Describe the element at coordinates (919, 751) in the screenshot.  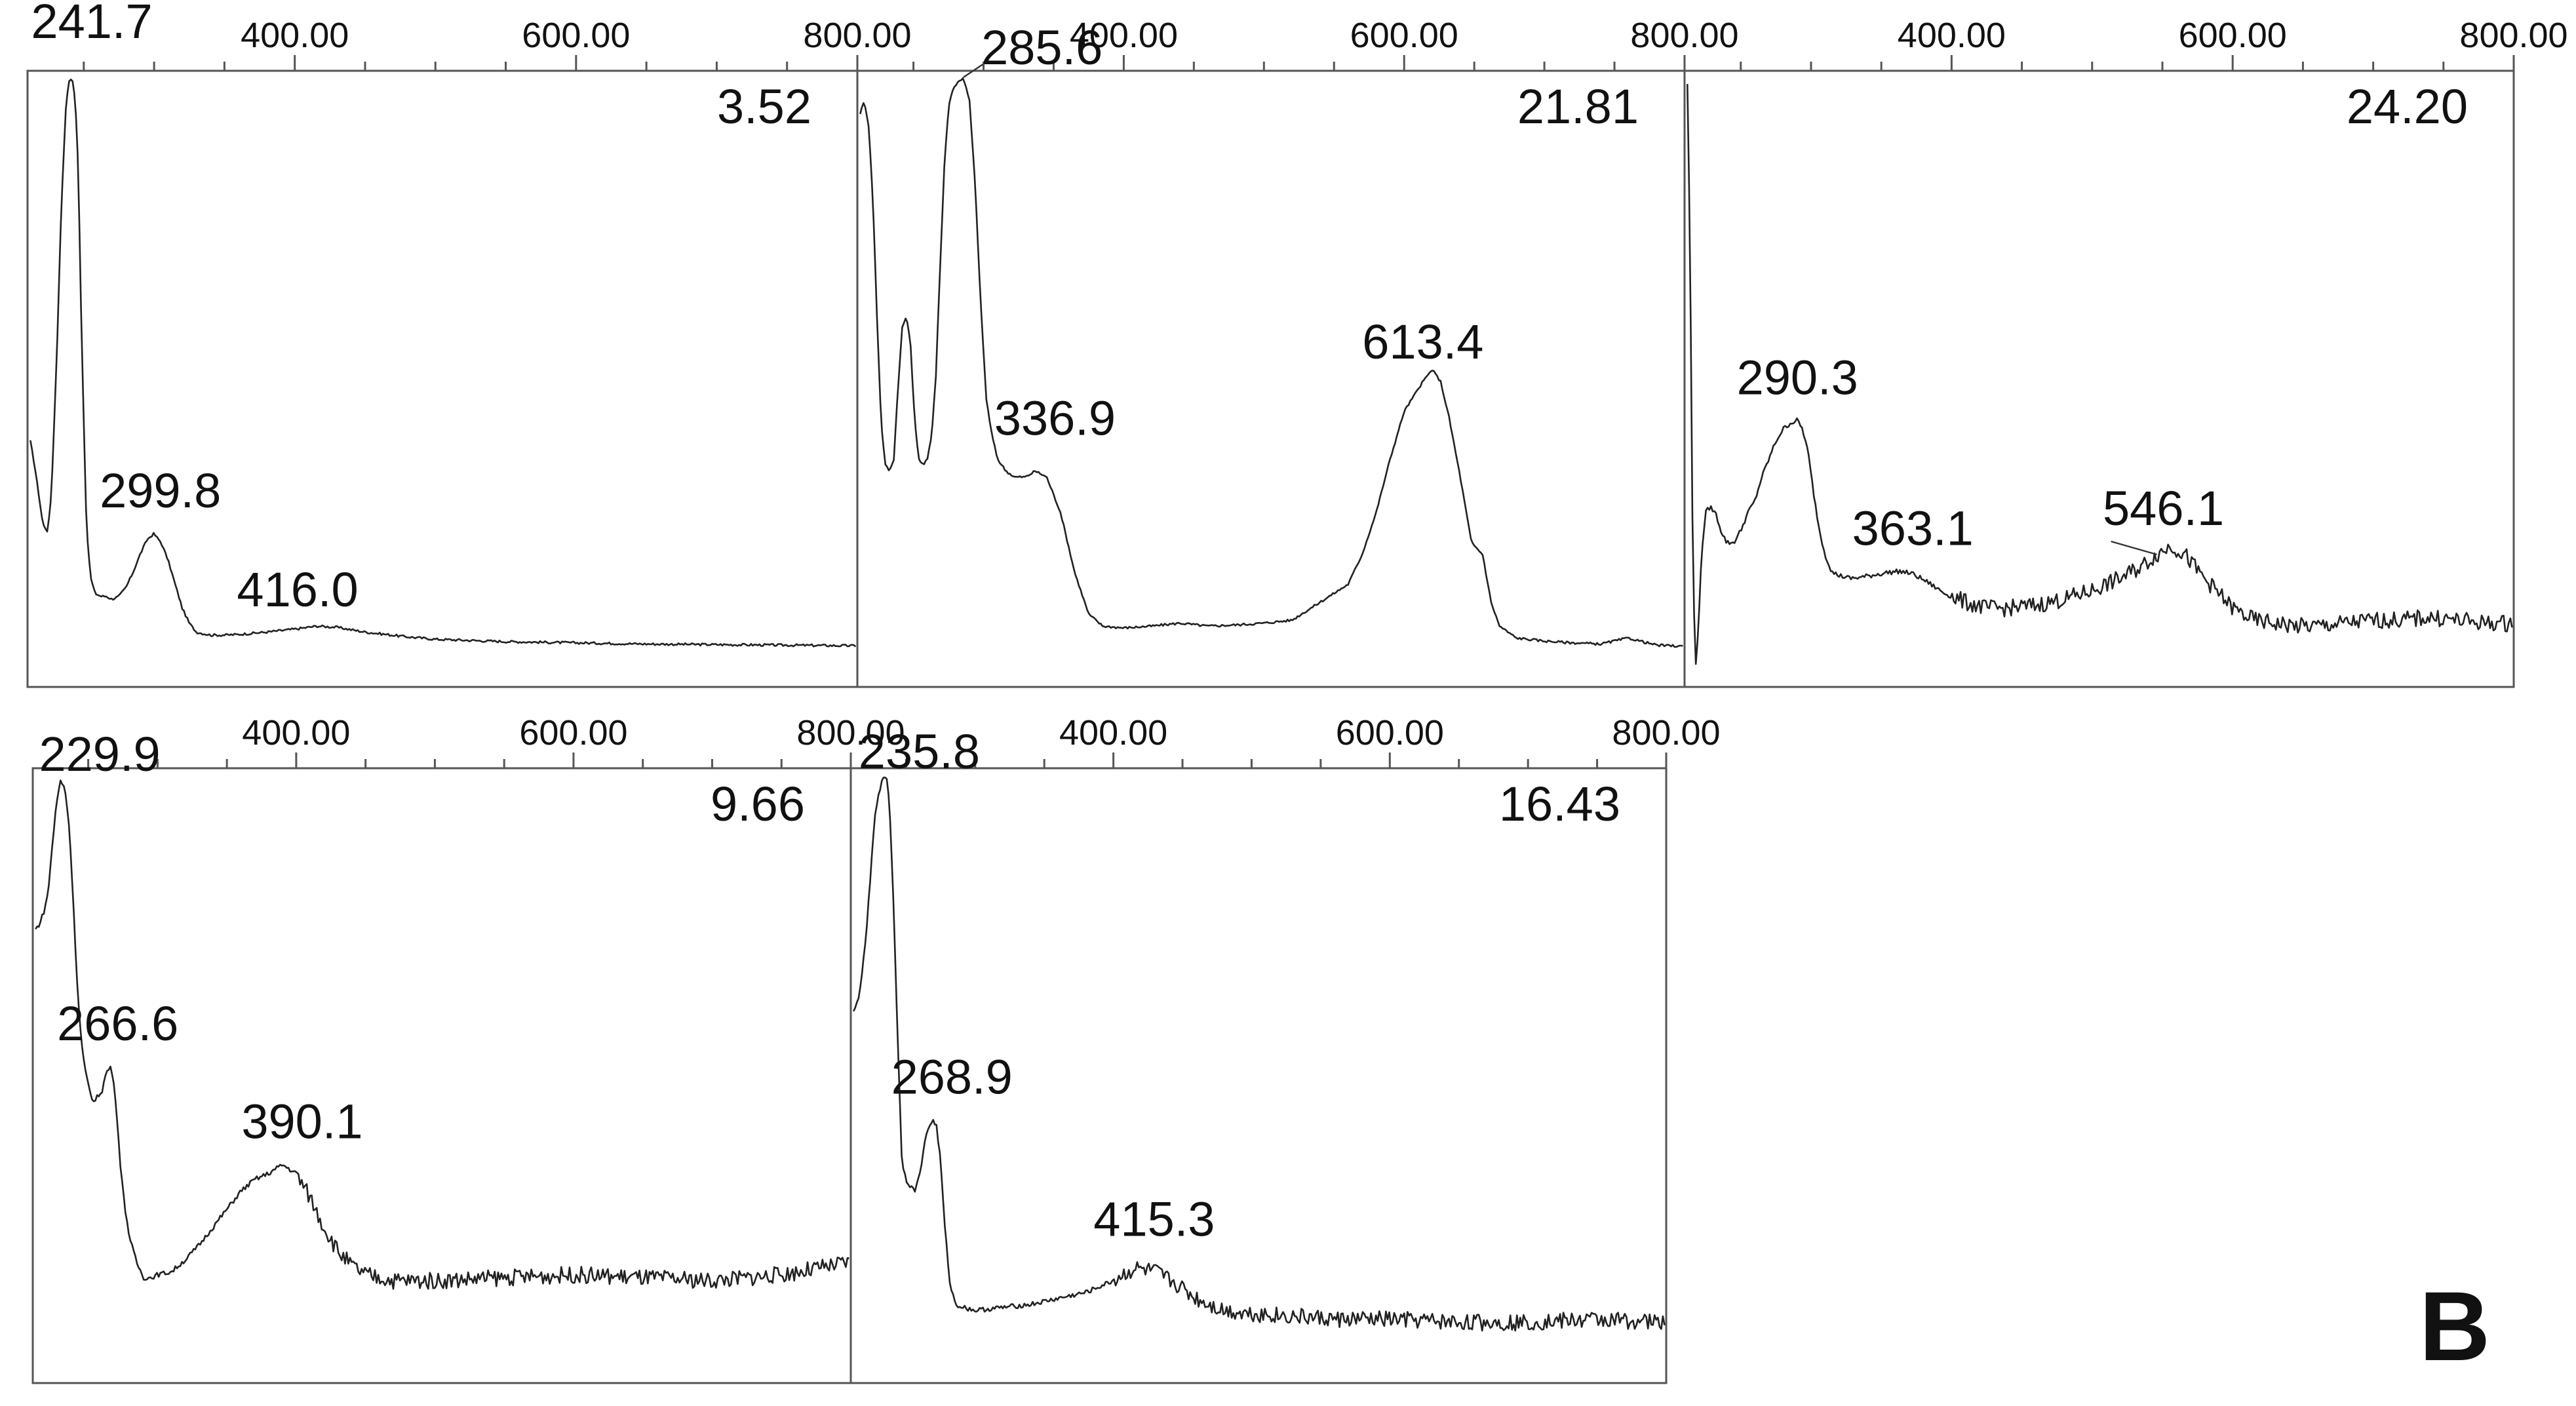
I see `peak-label: 235.8` at that location.